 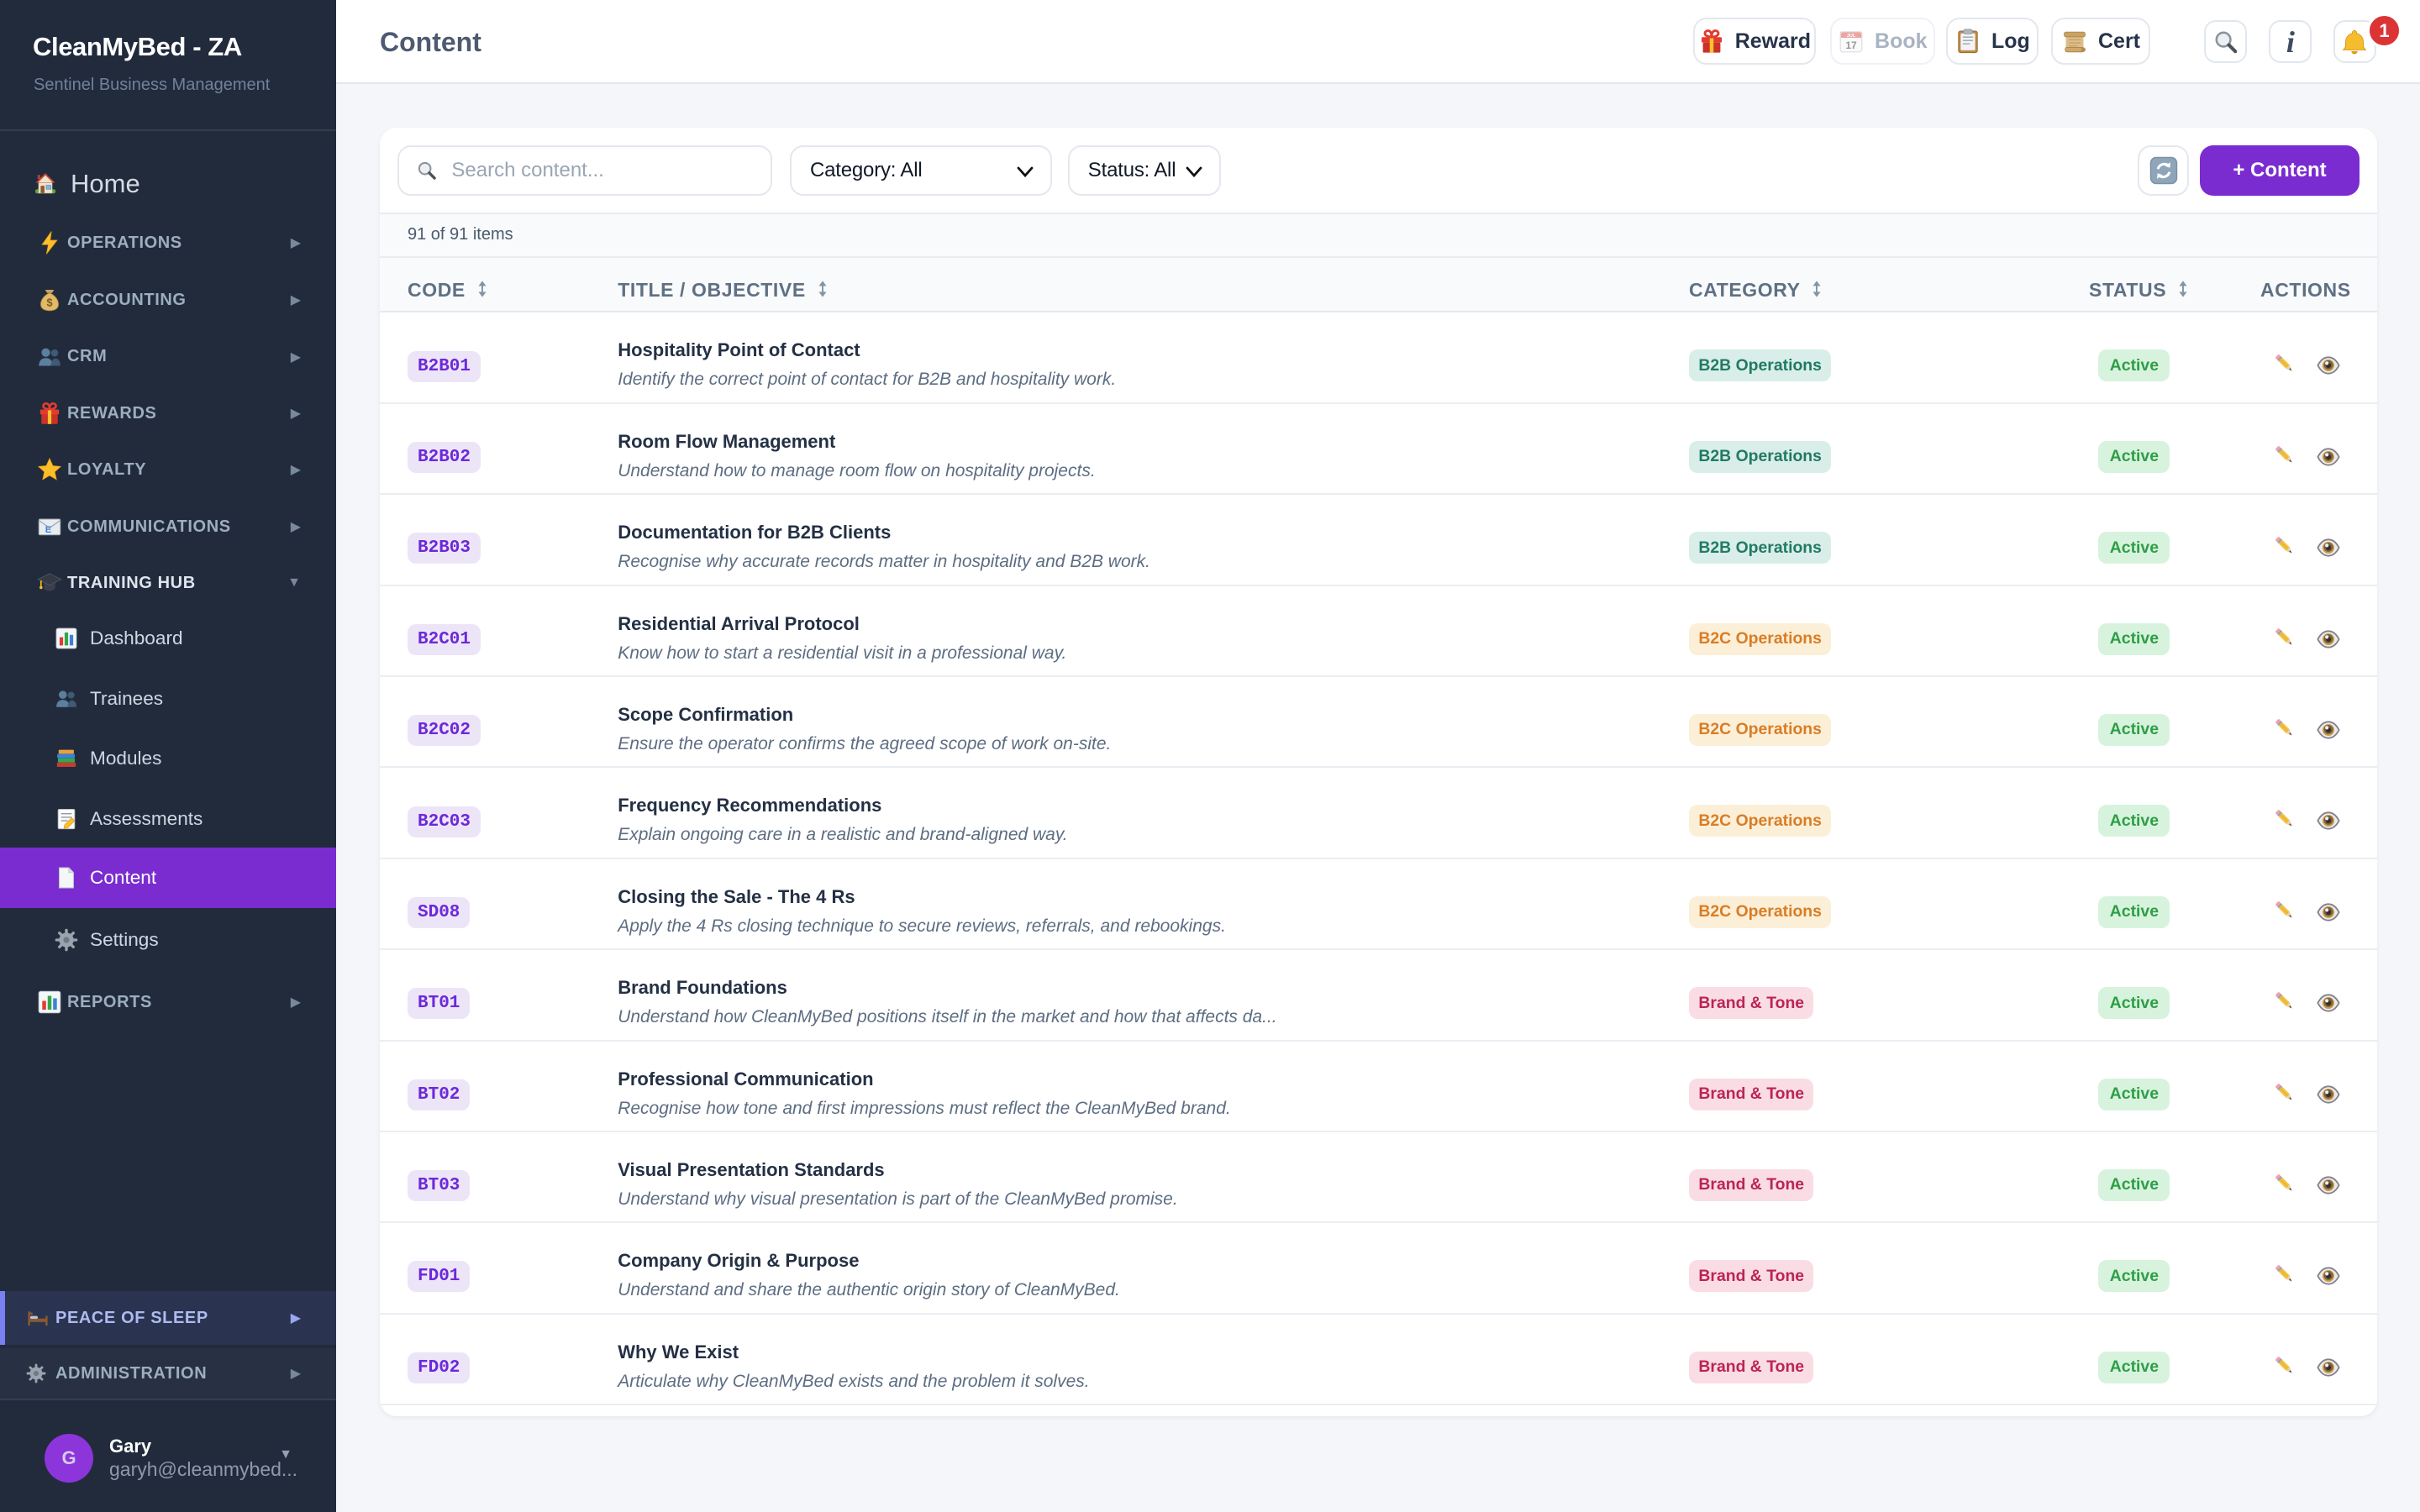 What do you see at coordinates (1851, 45) in the screenshot?
I see `svg-text: 17` at bounding box center [1851, 45].